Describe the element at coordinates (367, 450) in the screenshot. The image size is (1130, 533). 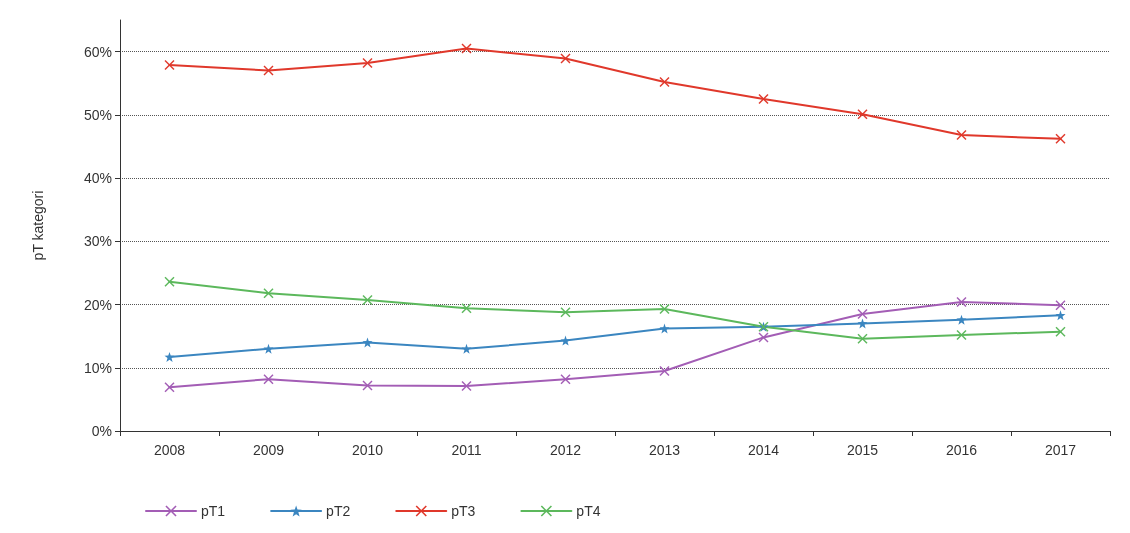
I see `x-tick-label: 2010` at that location.